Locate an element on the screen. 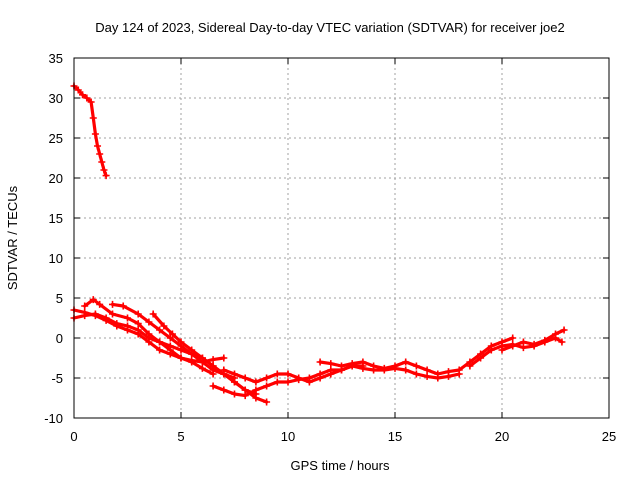  y-tick-label: -5 is located at coordinates (57, 378).